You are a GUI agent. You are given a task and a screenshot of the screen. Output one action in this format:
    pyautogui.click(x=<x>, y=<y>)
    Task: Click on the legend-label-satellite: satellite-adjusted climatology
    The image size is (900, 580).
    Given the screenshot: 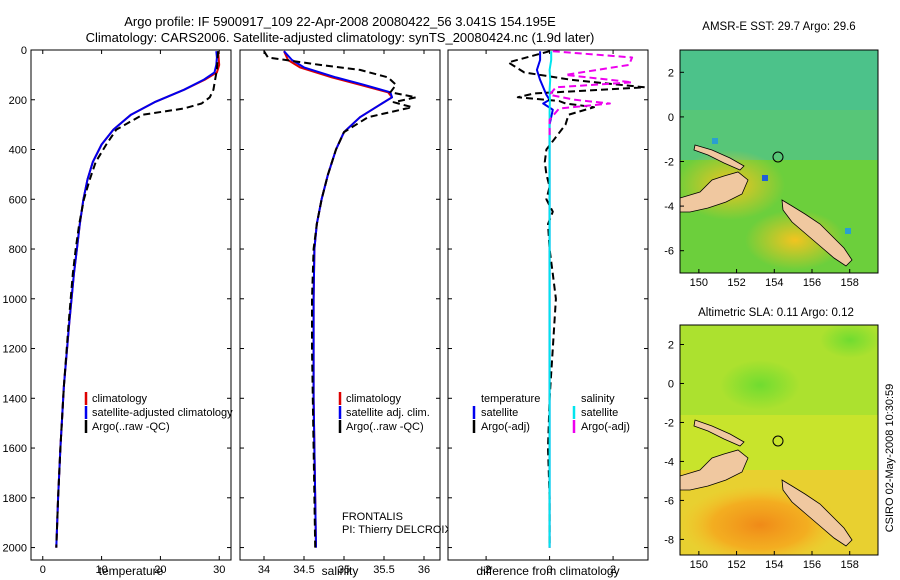 What is the action you would take?
    pyautogui.click(x=162, y=413)
    